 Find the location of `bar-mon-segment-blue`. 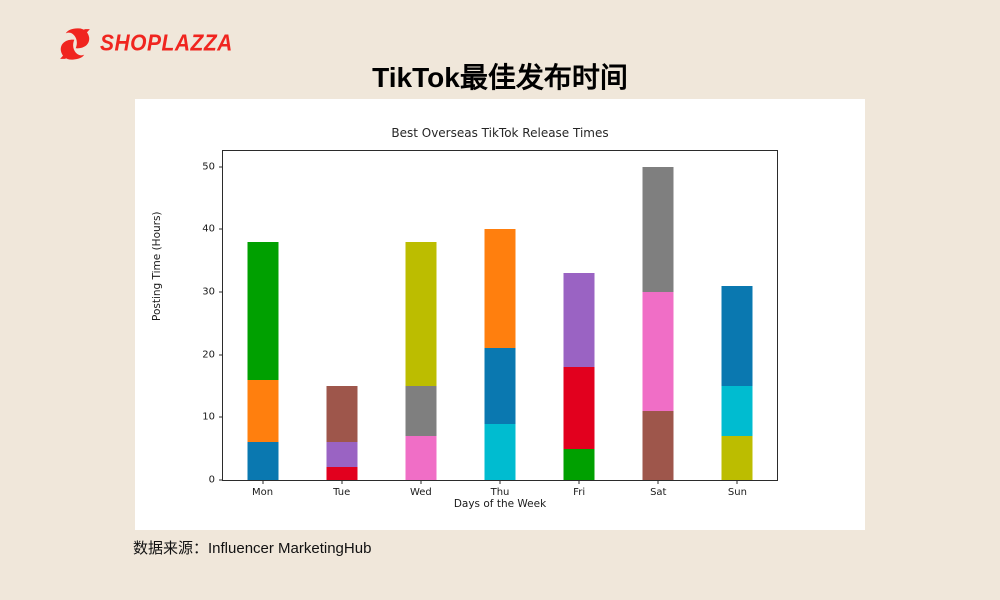

bar-mon-segment-blue is located at coordinates (263, 461).